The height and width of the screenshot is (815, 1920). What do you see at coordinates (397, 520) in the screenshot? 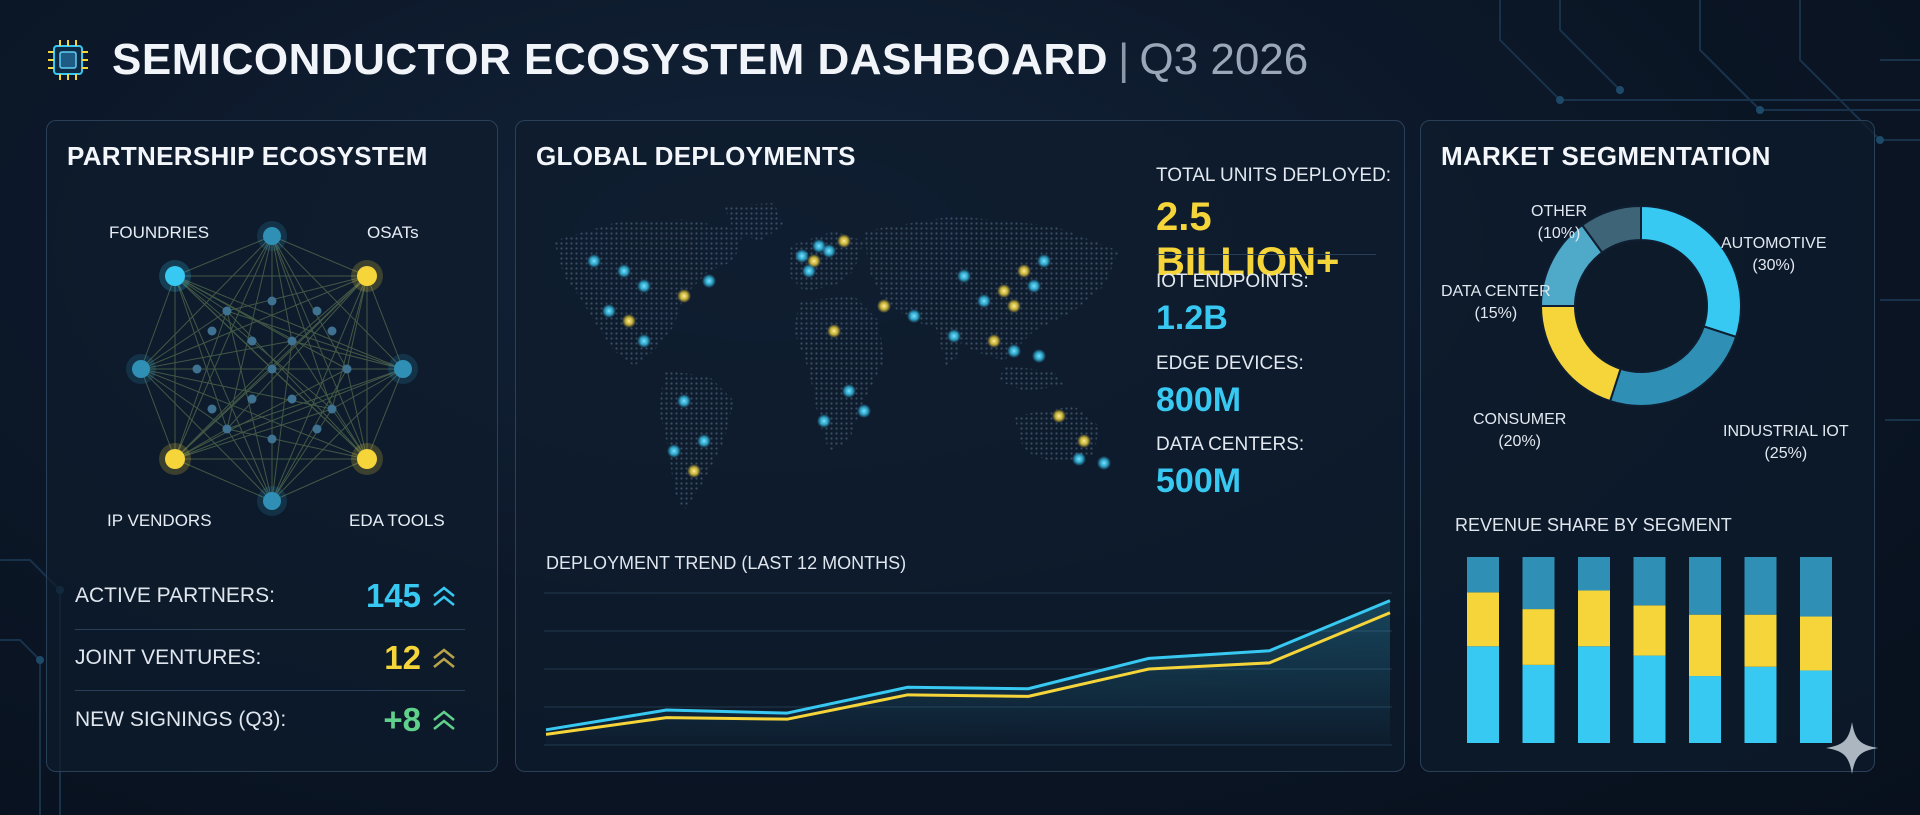
I see `node-label-eda-tools: EDA TOOLS` at bounding box center [397, 520].